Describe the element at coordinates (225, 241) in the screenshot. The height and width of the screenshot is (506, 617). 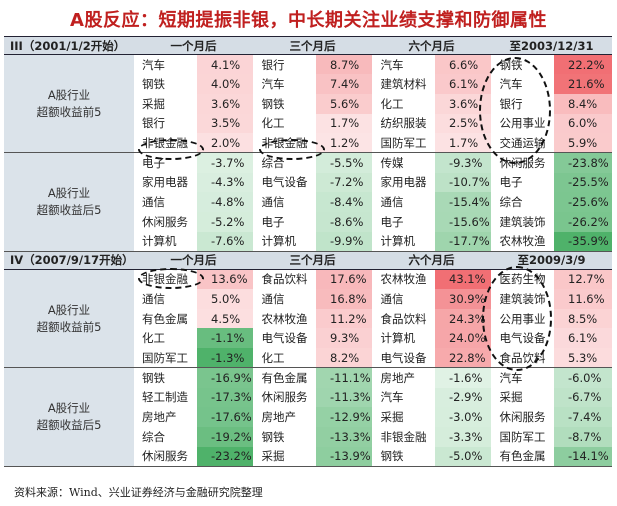
I see `excess-return-value: -7.6%` at that location.